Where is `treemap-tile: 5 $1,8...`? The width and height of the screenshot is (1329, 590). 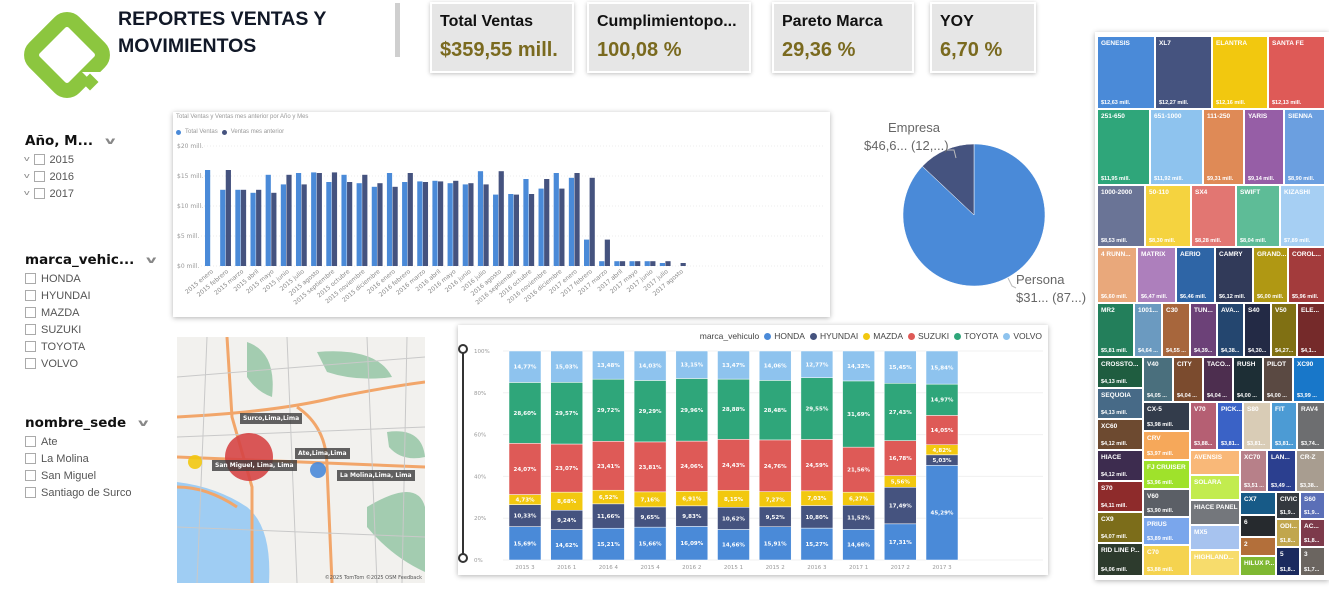 treemap-tile: 5 $1,8... is located at coordinates (1288, 561).